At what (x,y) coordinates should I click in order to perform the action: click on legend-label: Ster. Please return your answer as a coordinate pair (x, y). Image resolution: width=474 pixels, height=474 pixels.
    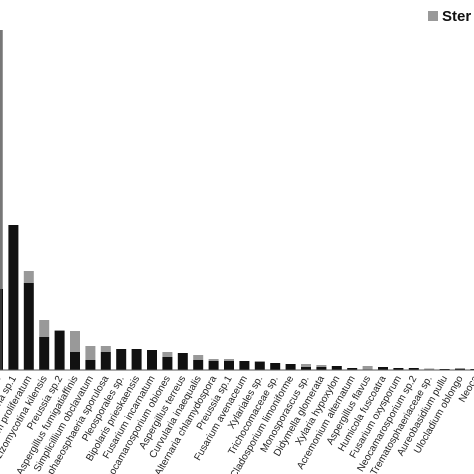
    Looking at the image, I should click on (456, 16).